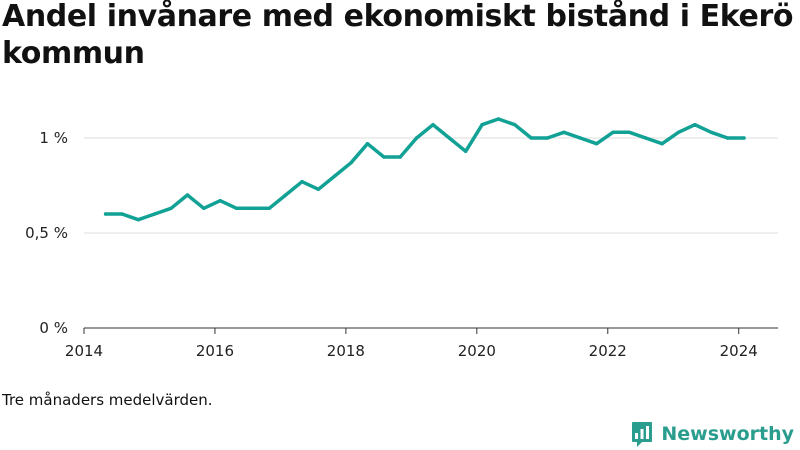 This screenshot has height=450, width=800. Describe the element at coordinates (107, 400) in the screenshot. I see `chart-note: Tre månaders medelvärden.` at that location.